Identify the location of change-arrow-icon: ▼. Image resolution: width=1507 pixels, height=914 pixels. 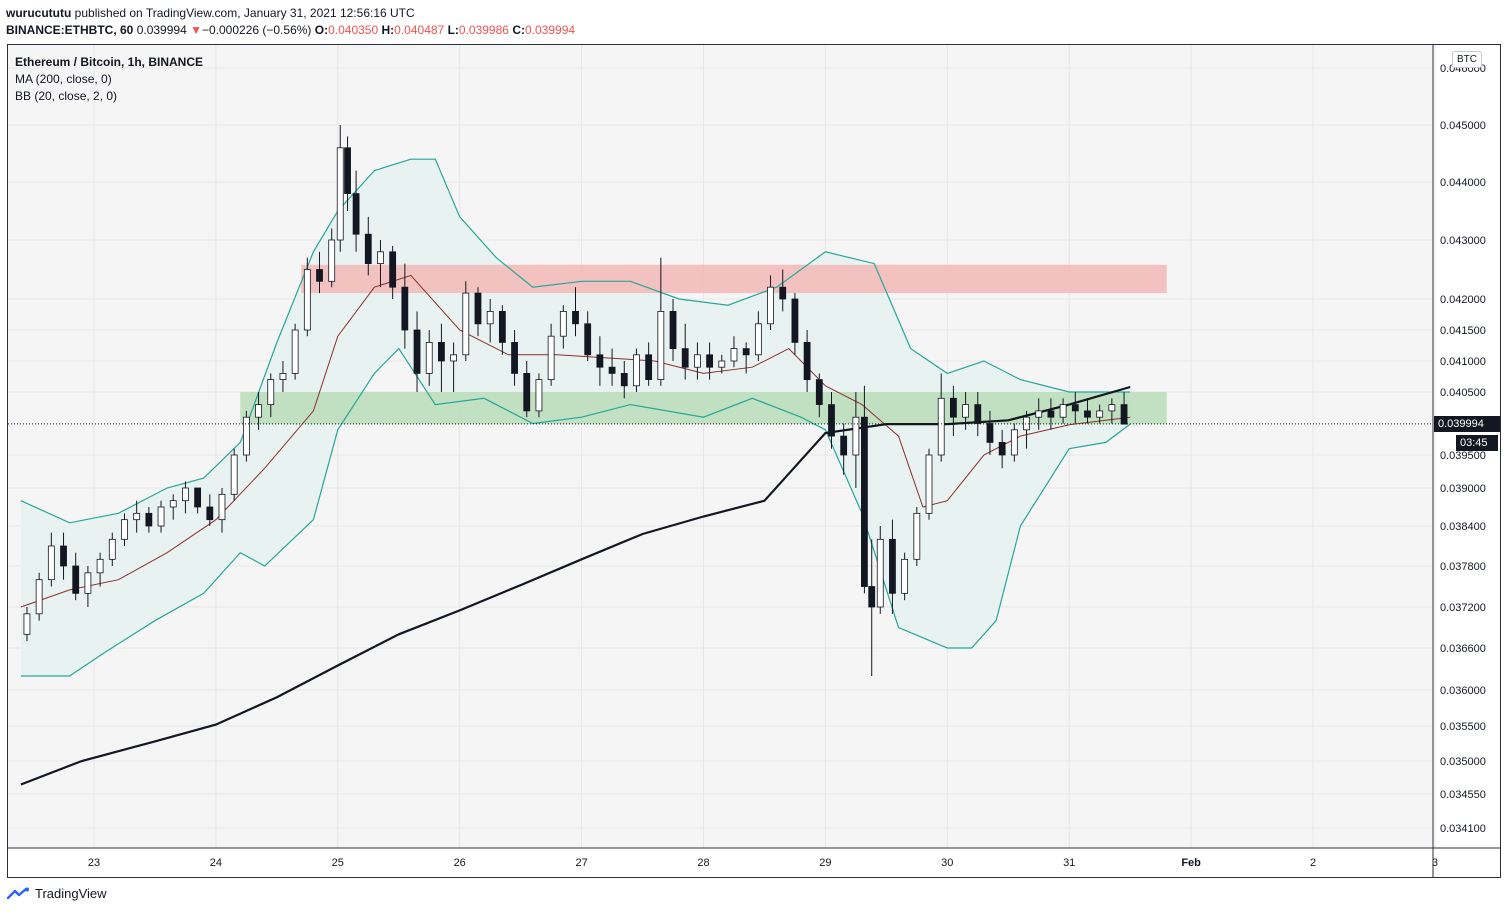
(196, 30).